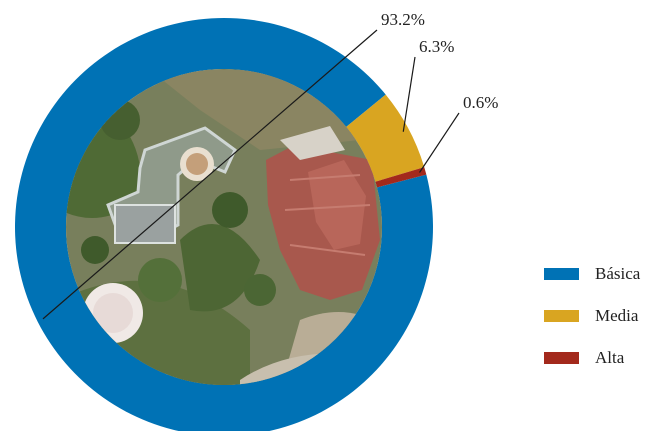  What do you see at coordinates (561, 316) in the screenshot?
I see `legend-swatch-media` at bounding box center [561, 316].